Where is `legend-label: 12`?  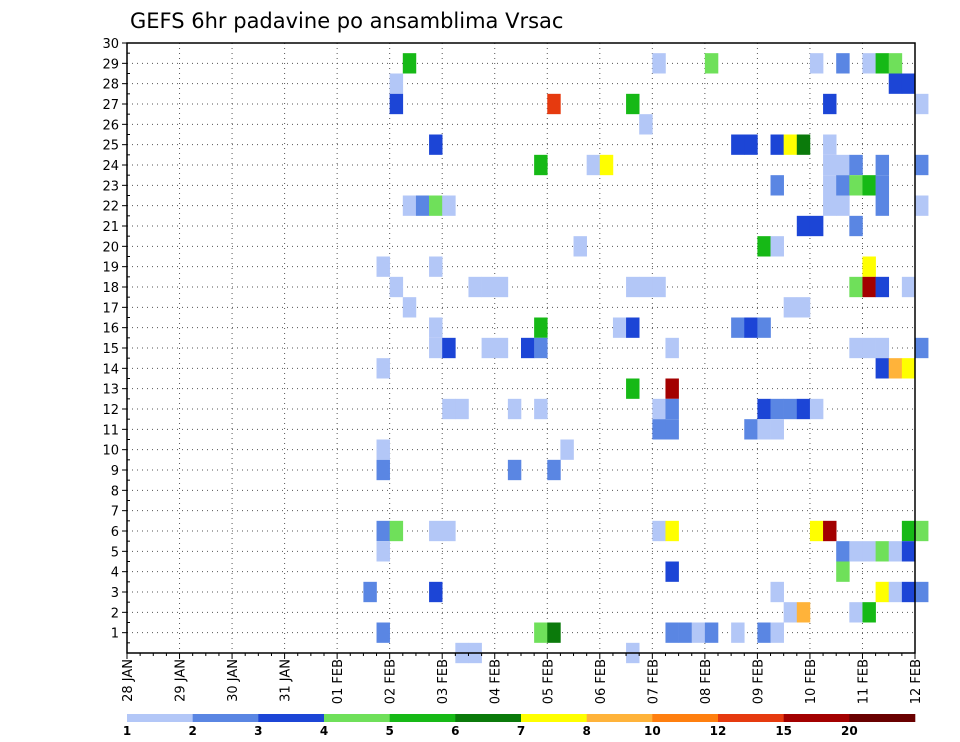
legend-label: 12 is located at coordinates (718, 731).